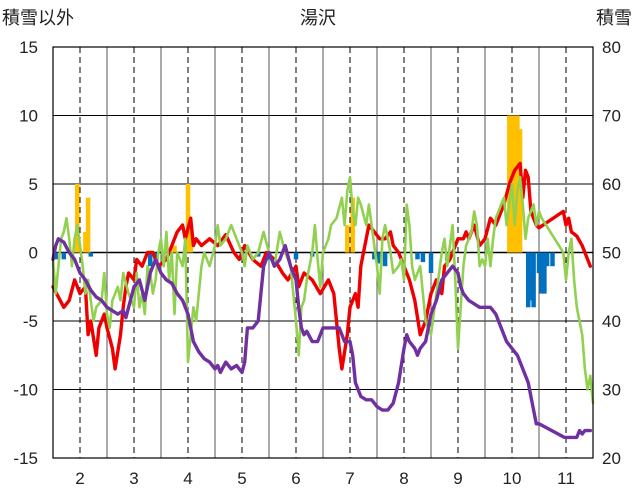 The height and width of the screenshot is (501, 636). I want to click on right-tick-label: 60, so click(611, 184).